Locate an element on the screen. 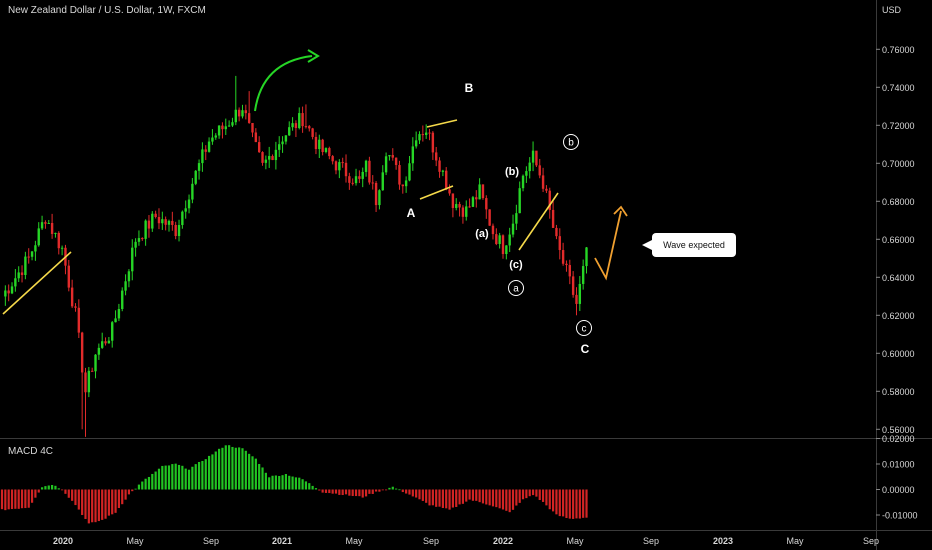  time-tick-label: Sep is located at coordinates (871, 541).